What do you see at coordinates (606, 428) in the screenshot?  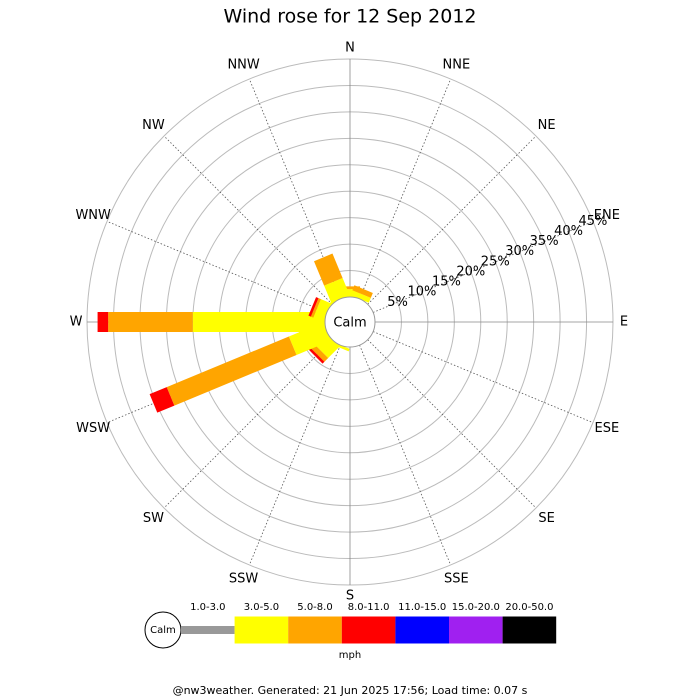 I see `direction-label: ESE` at bounding box center [606, 428].